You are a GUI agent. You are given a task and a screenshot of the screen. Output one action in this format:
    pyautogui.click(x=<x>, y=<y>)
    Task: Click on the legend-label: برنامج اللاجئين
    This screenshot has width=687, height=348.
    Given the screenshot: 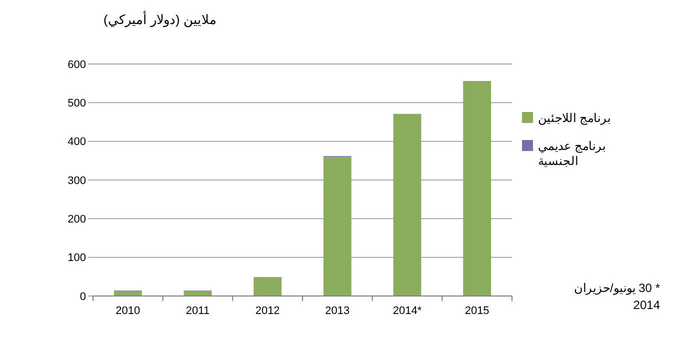 What is the action you would take?
    pyautogui.click(x=574, y=118)
    